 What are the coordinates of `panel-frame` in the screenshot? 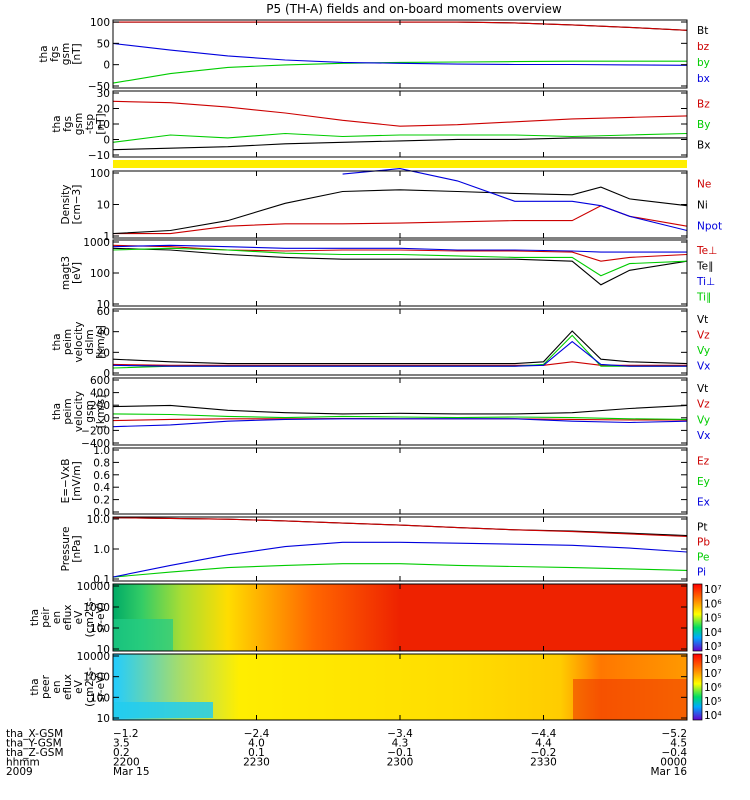 It's located at (400, 481).